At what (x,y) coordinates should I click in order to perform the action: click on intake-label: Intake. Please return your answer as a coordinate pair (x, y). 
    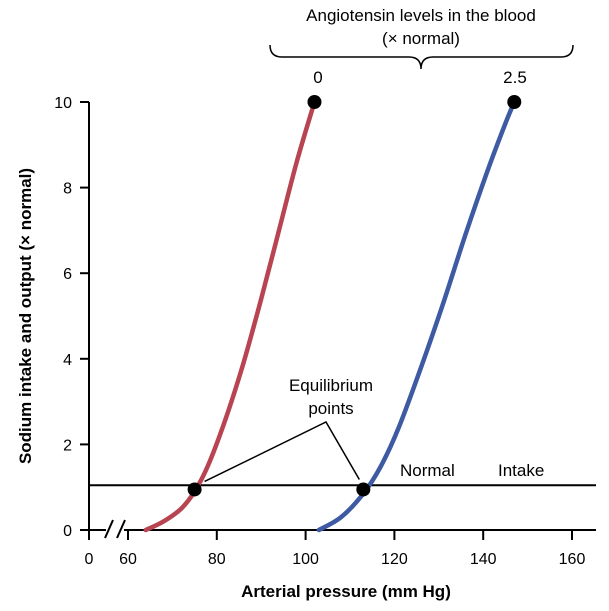
    Looking at the image, I should click on (521, 470).